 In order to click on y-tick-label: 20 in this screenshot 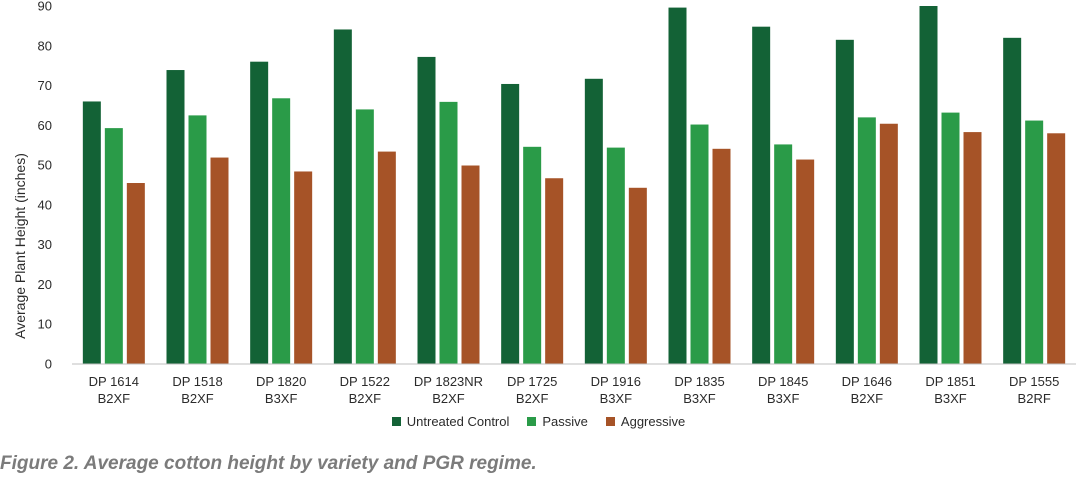, I will do `click(45, 284)`.